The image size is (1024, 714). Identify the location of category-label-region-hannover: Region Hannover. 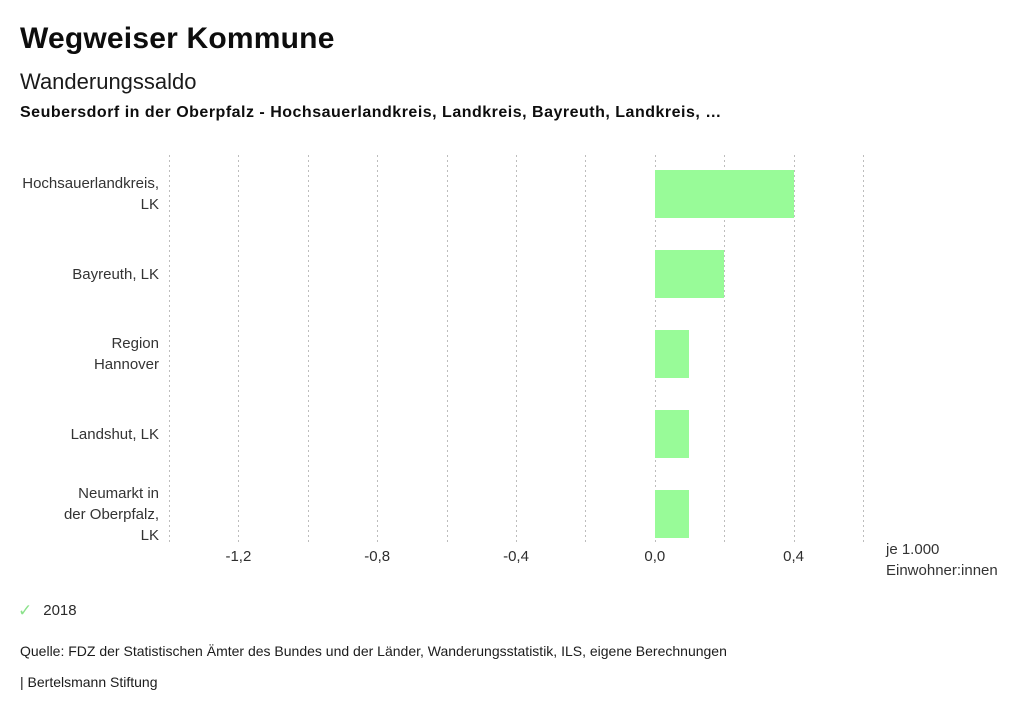
(126, 354).